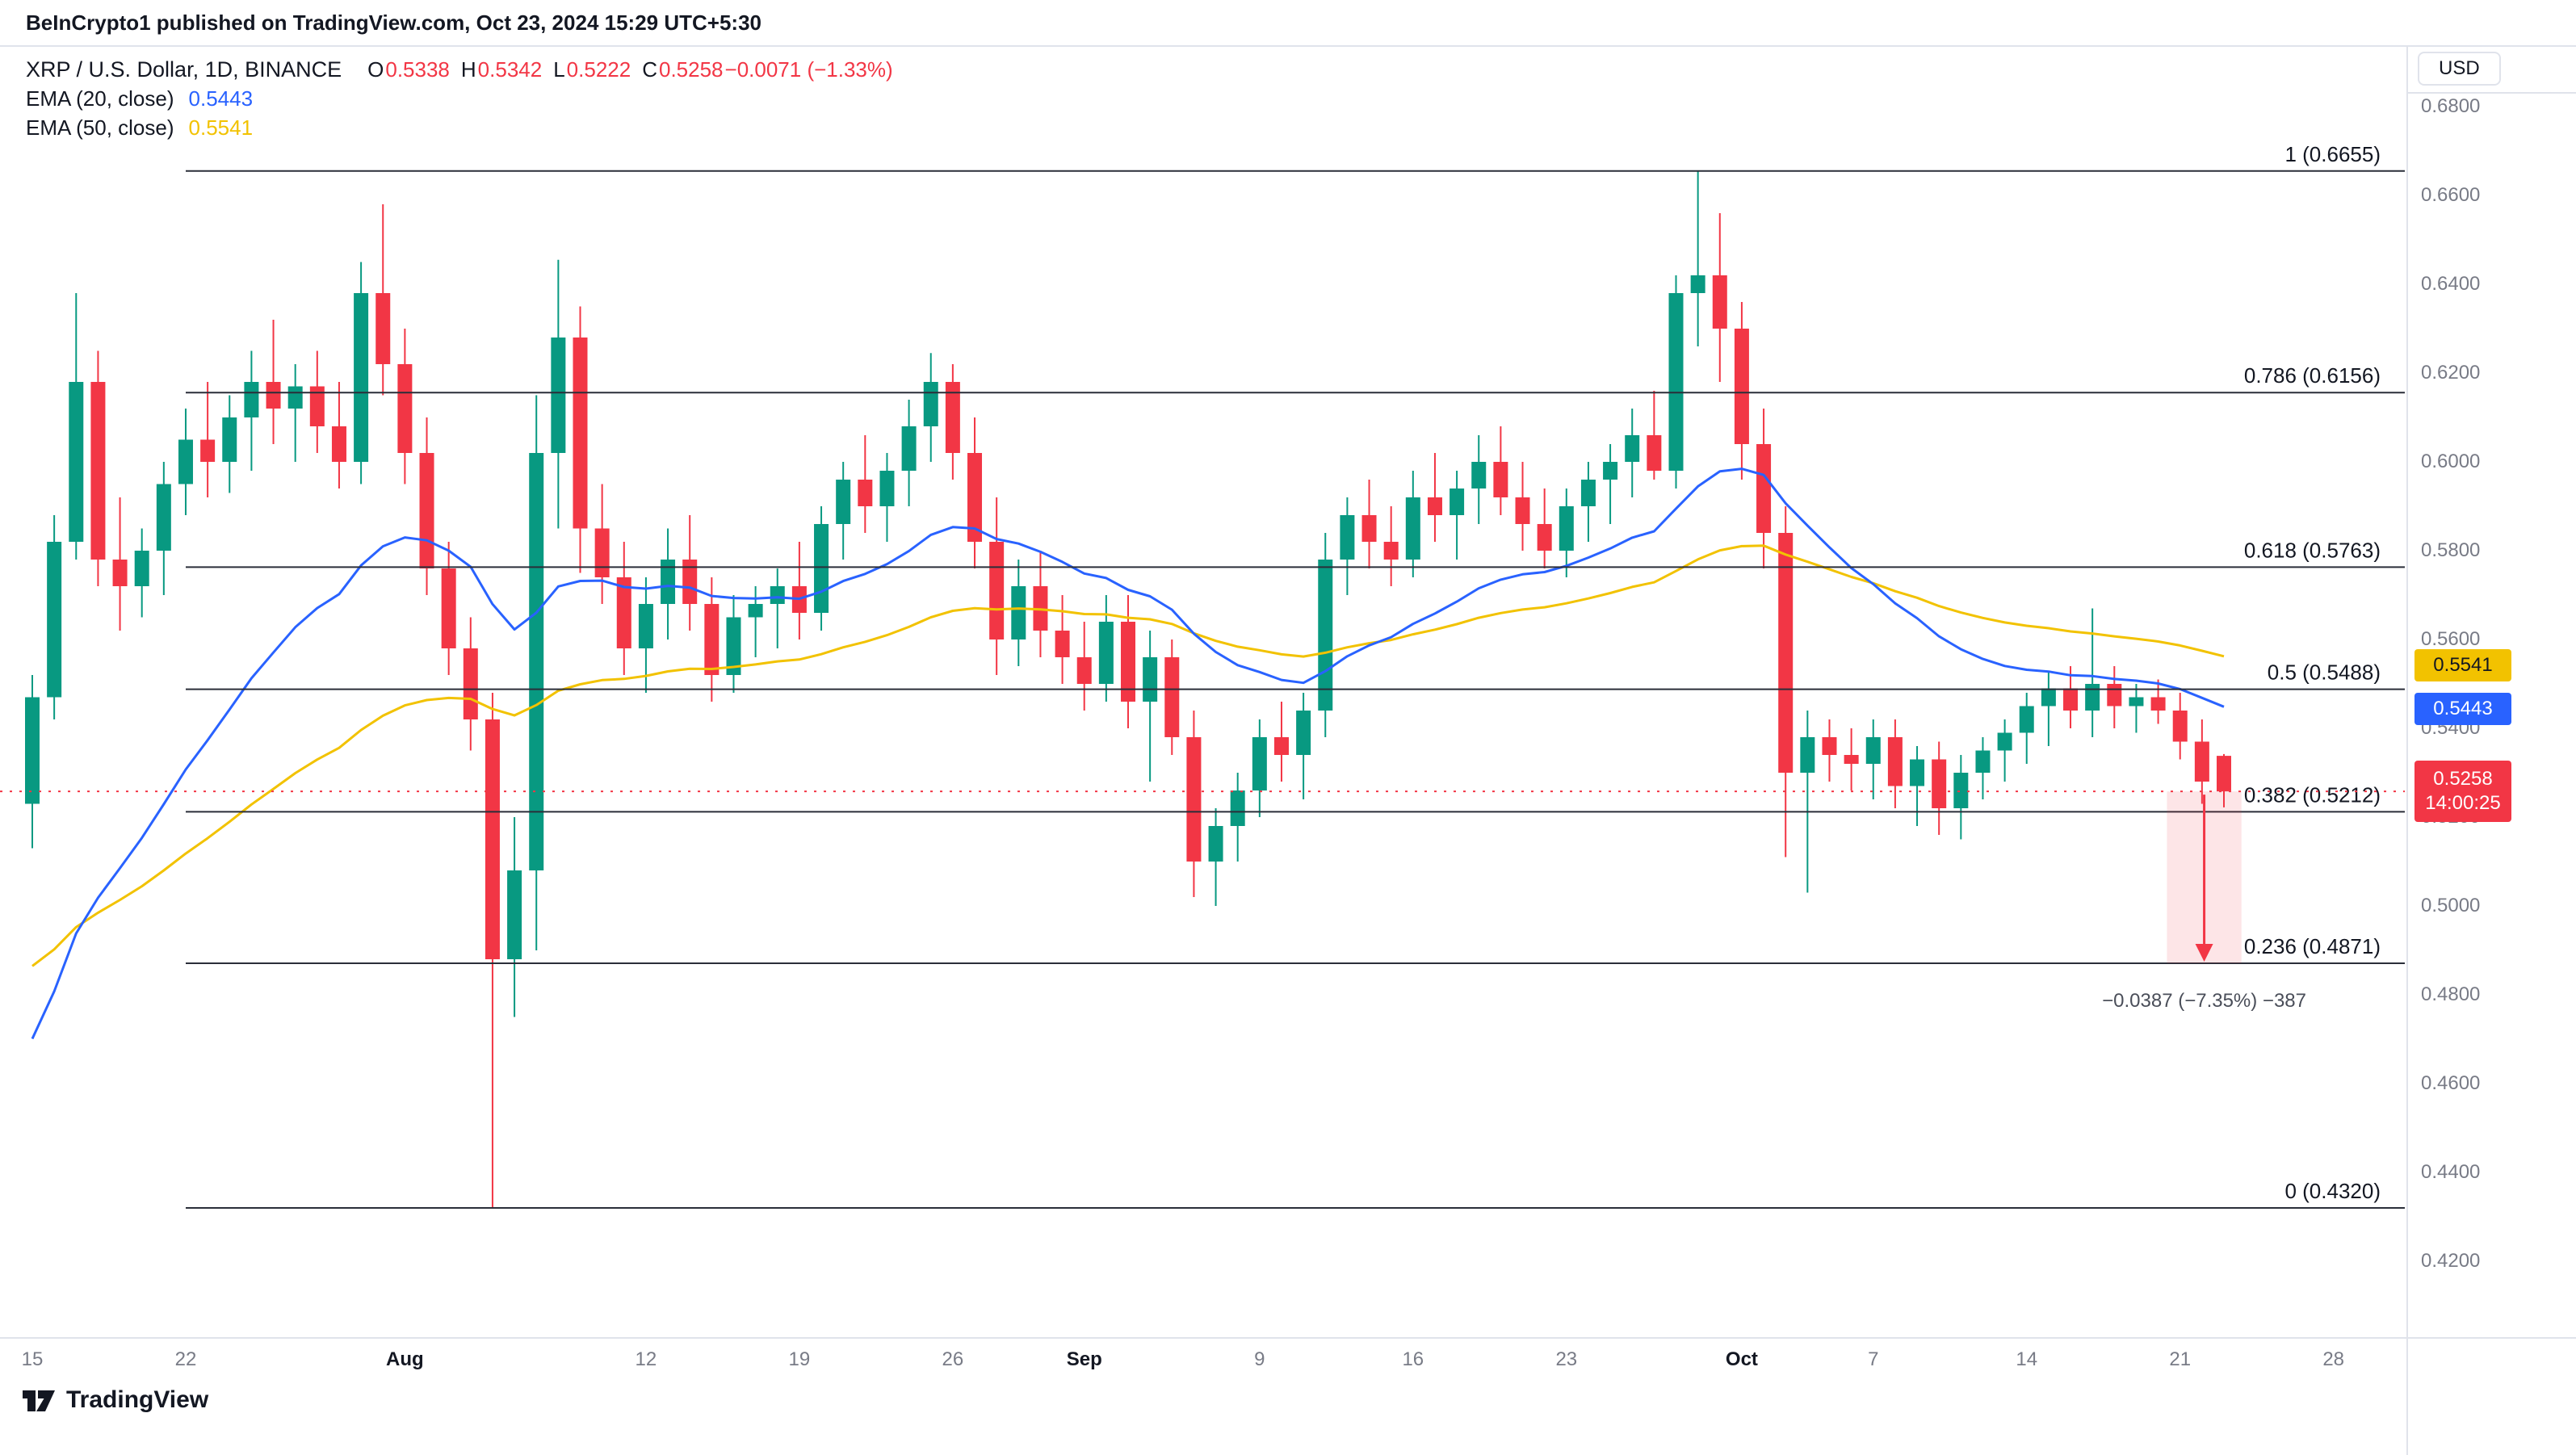  What do you see at coordinates (2451, 905) in the screenshot?
I see `price-tick: 0.5000` at bounding box center [2451, 905].